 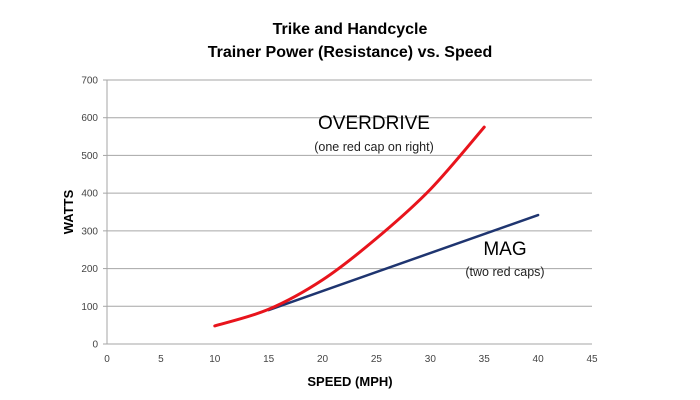 What do you see at coordinates (592, 359) in the screenshot?
I see `x-tick-label: 45` at bounding box center [592, 359].